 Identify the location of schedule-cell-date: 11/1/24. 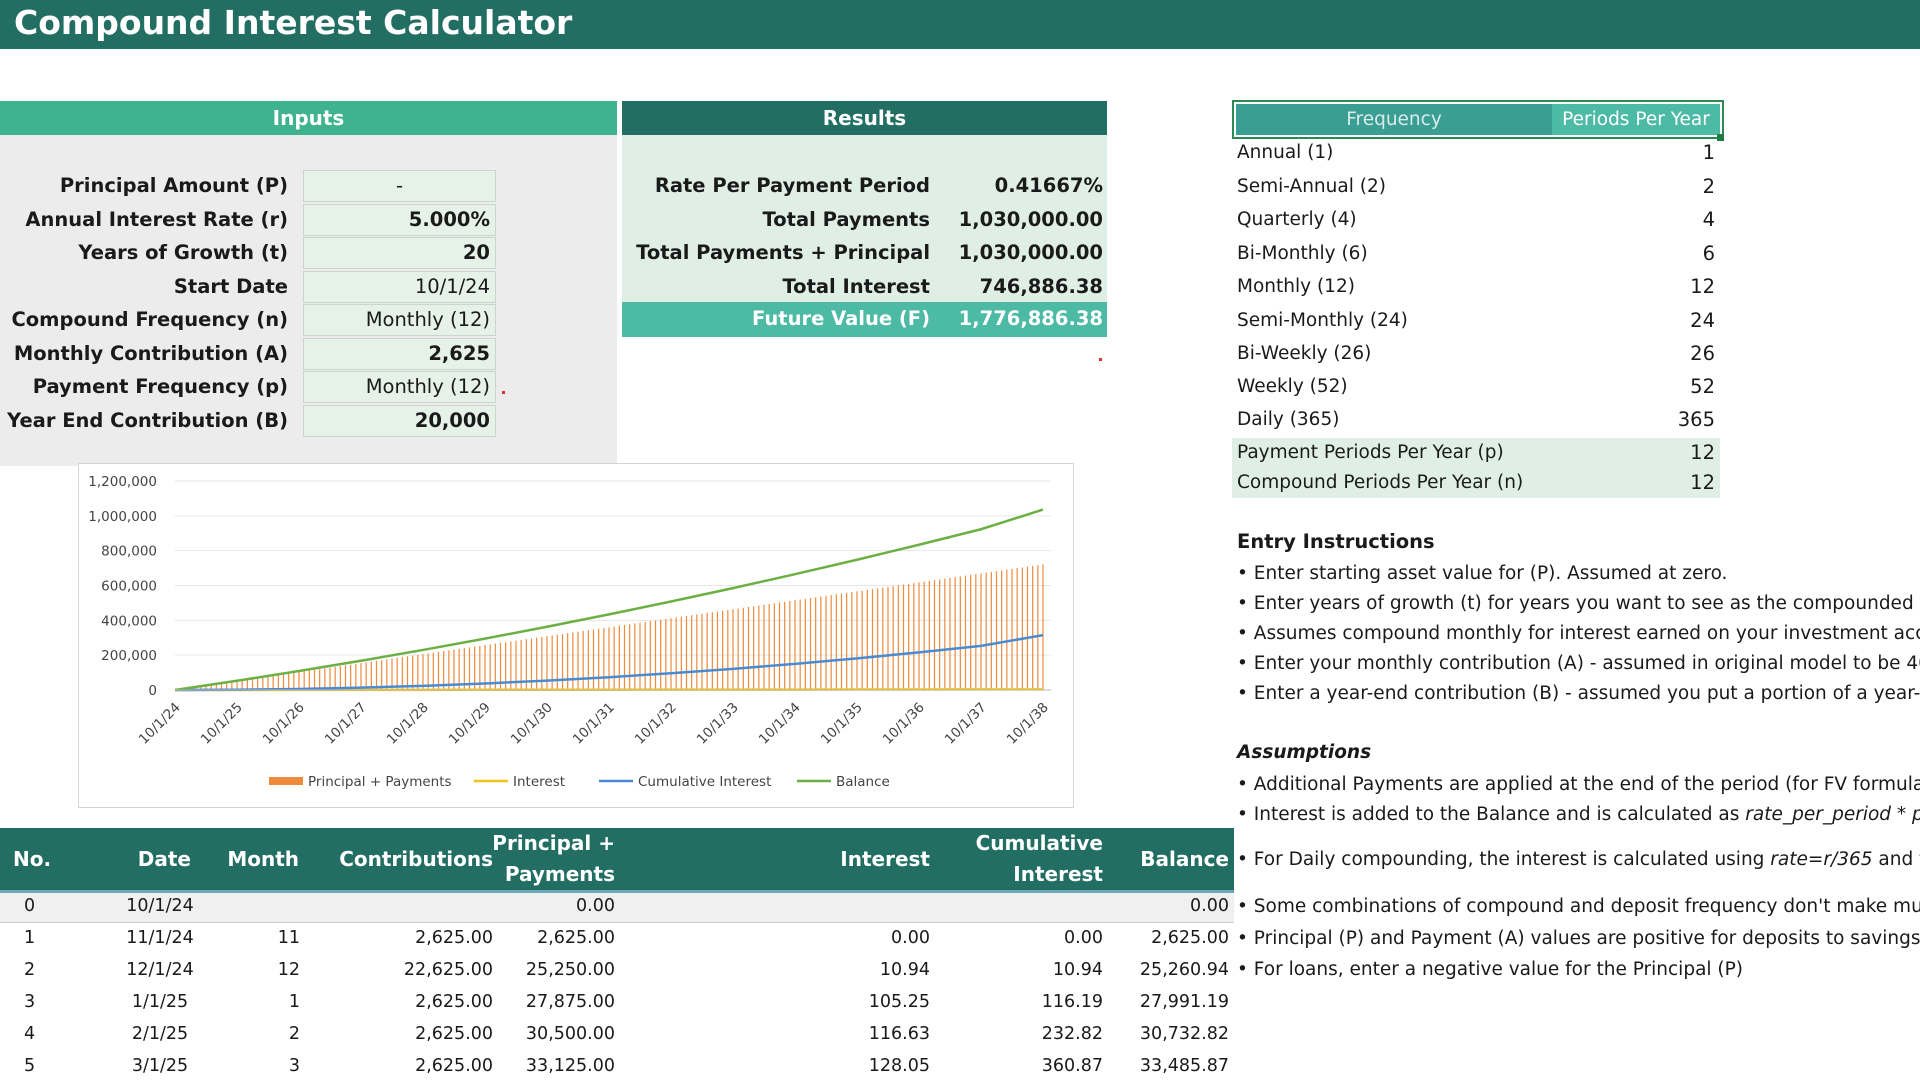
(160, 938).